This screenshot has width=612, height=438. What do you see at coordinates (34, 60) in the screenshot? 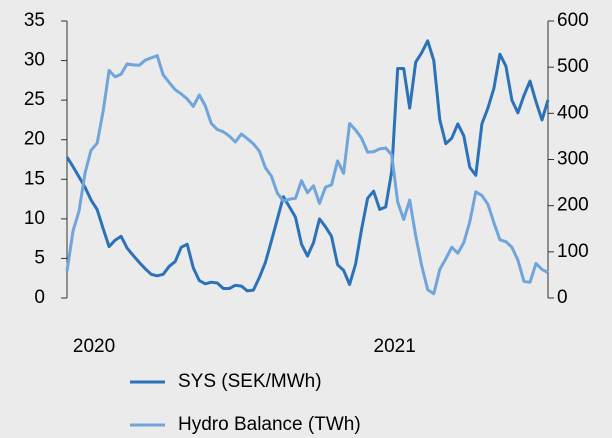
I see `y-tick-label: 30` at bounding box center [34, 60].